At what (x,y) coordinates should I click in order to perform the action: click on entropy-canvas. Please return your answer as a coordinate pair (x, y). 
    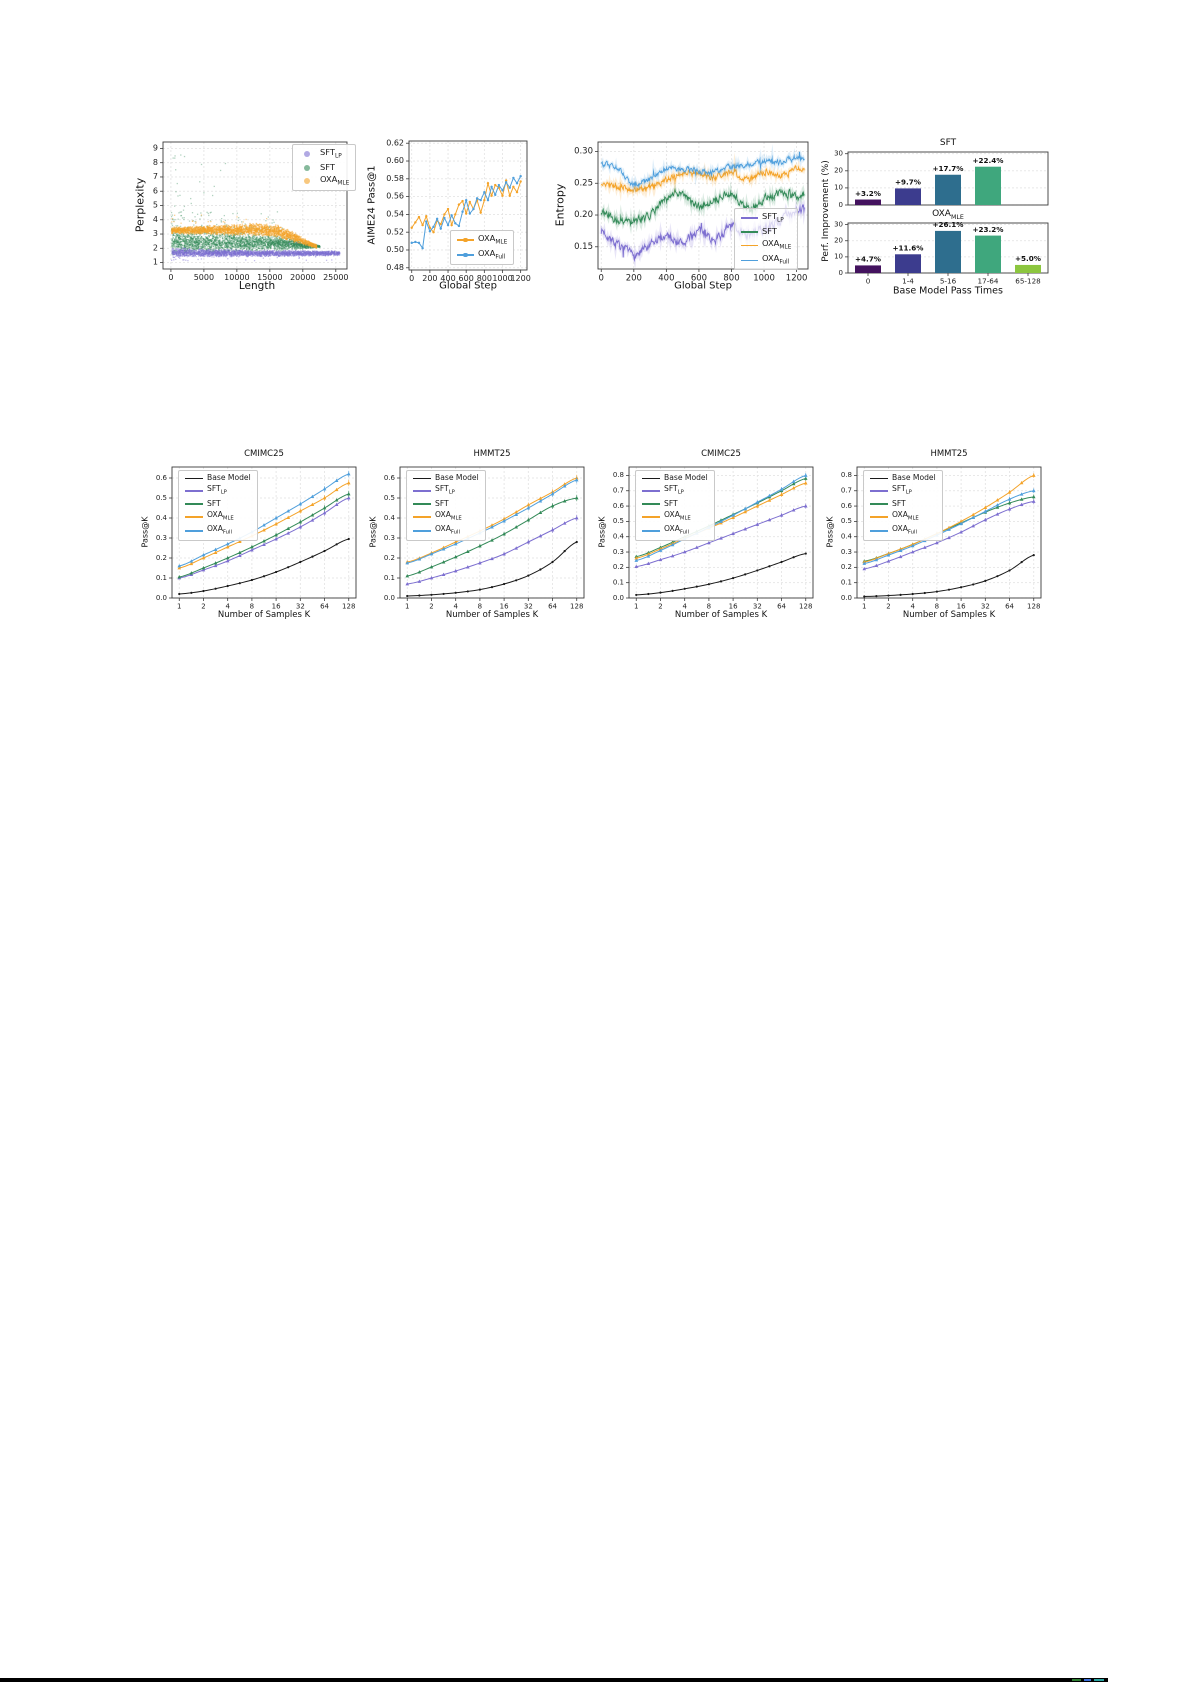
    Looking at the image, I should click on (689, 211).